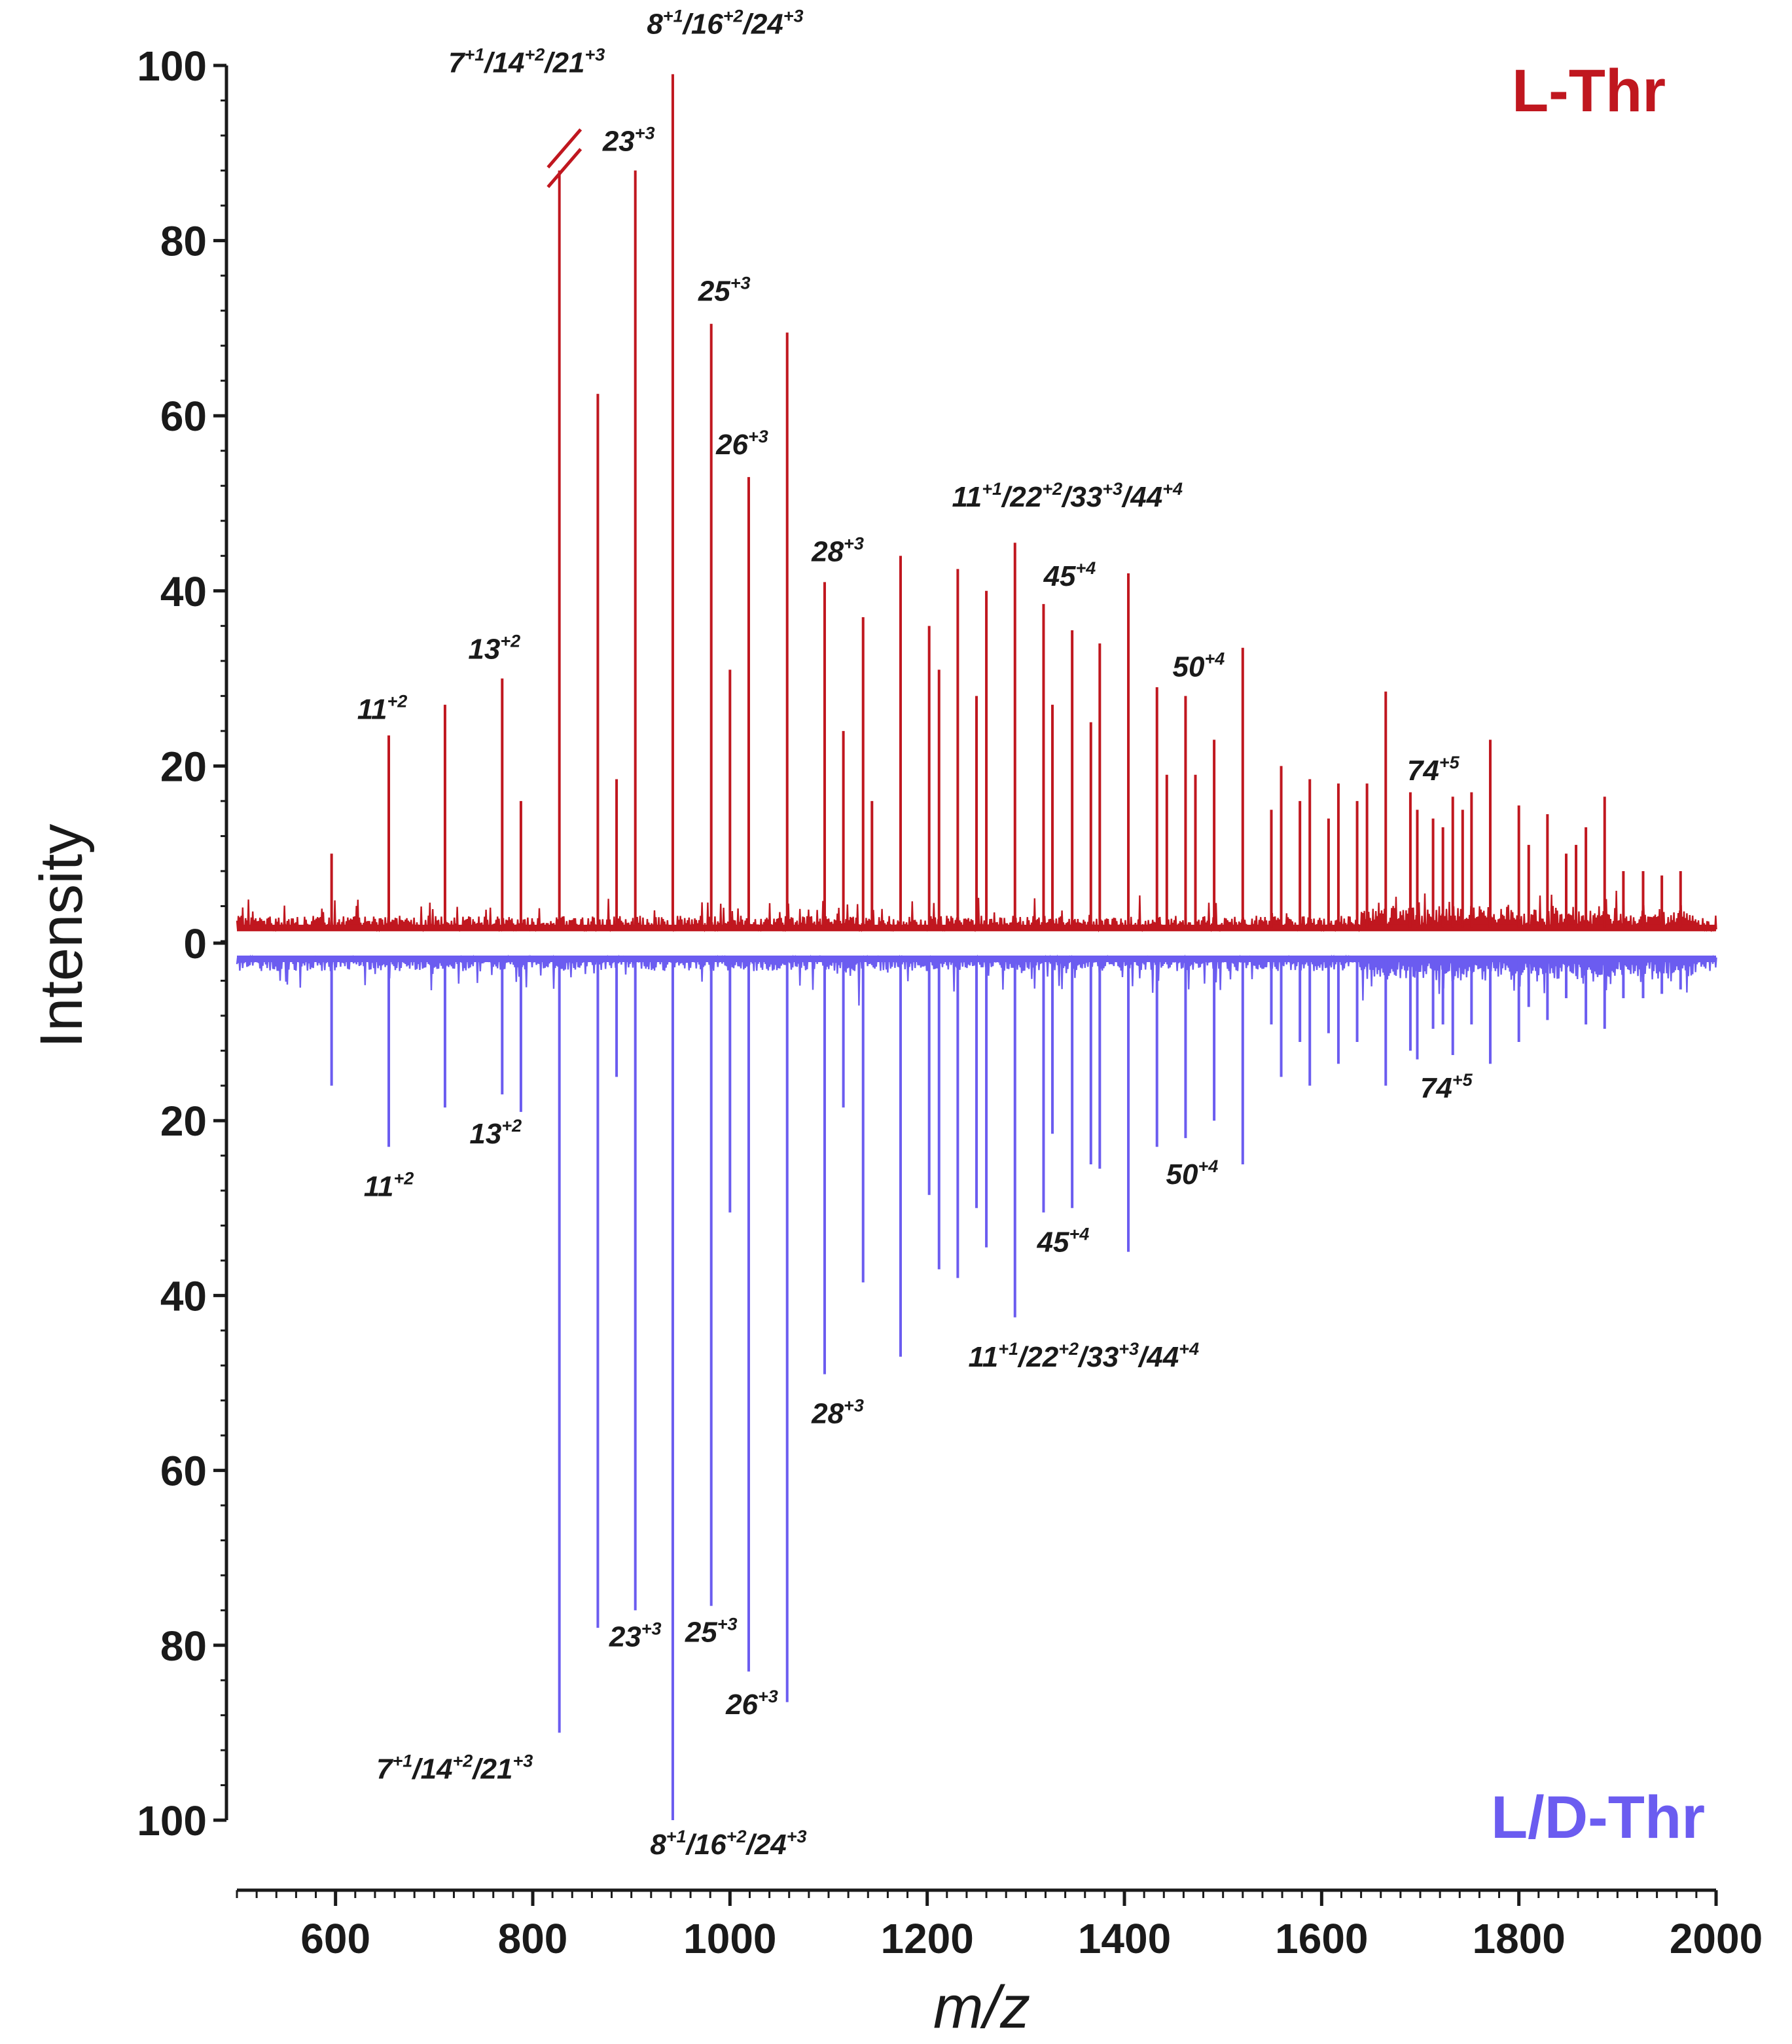 The image size is (1792, 2044). What do you see at coordinates (184, 1647) in the screenshot?
I see `y-tick-label-bottom-80: 80` at bounding box center [184, 1647].